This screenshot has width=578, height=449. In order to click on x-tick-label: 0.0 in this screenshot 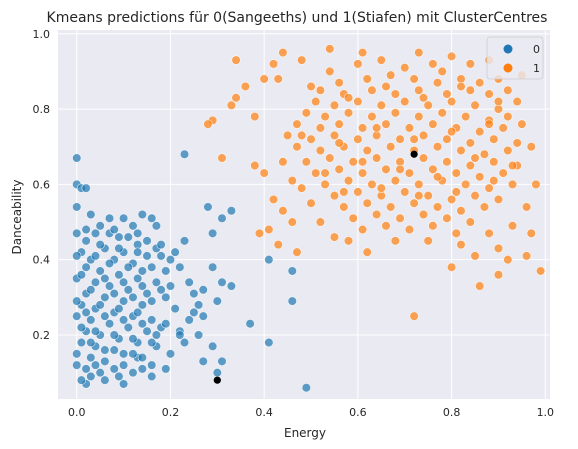, I will do `click(77, 412)`.